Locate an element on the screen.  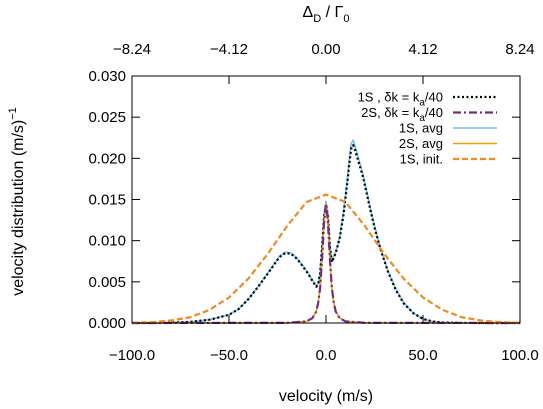
top-axis-label-sub-0: 0 is located at coordinates (346, 19).